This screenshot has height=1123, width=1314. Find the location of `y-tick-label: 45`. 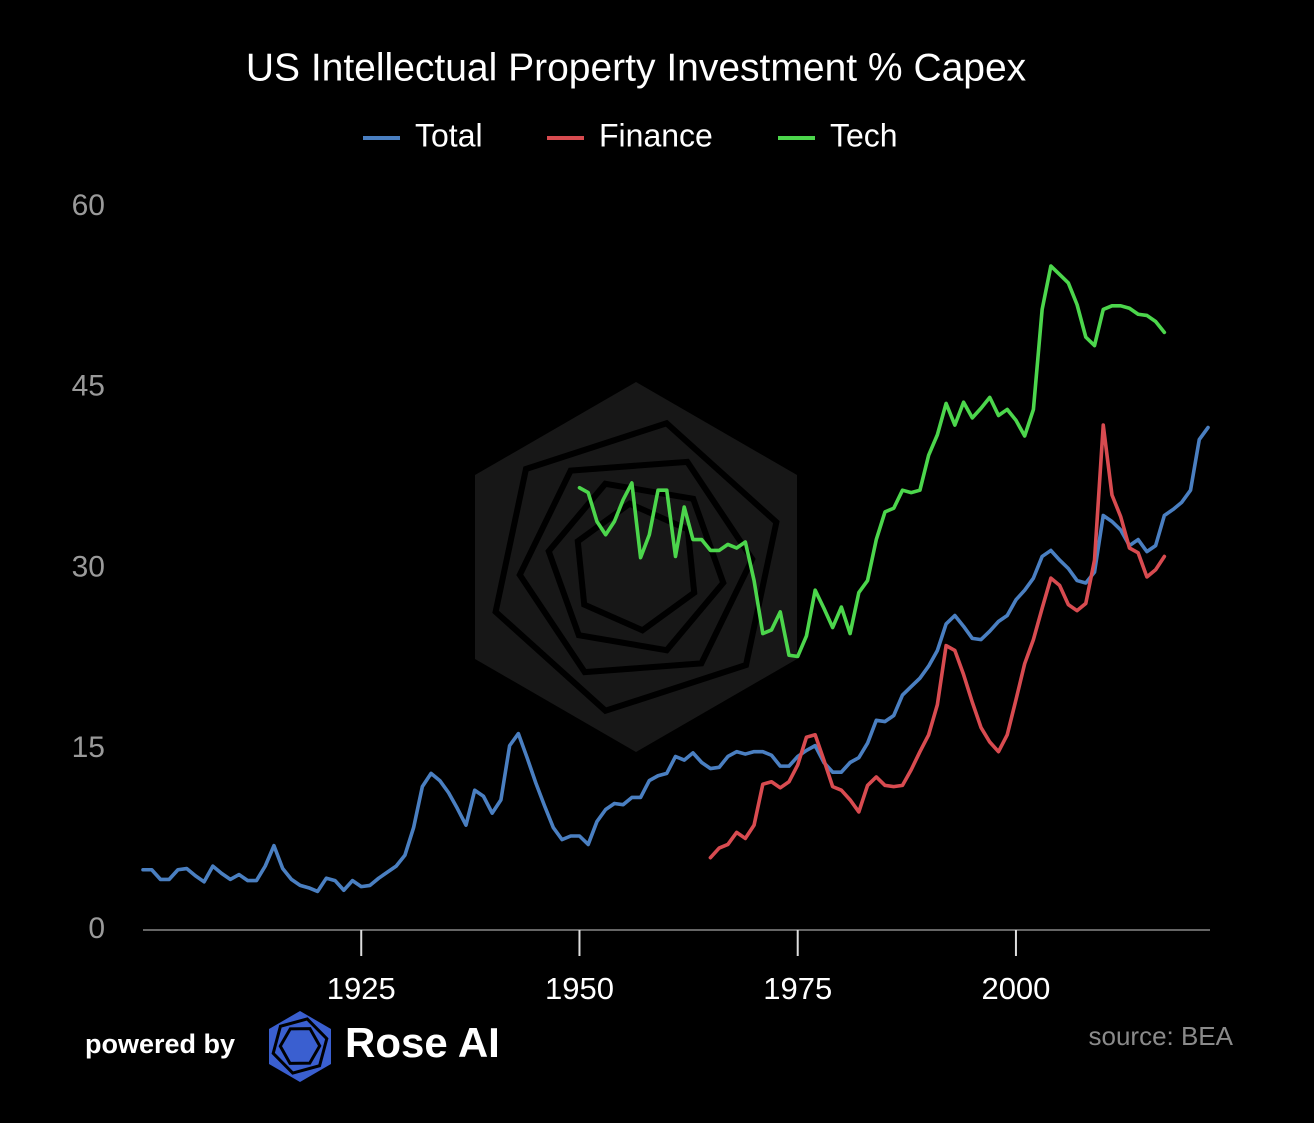

y-tick-label: 45 is located at coordinates (88, 386).